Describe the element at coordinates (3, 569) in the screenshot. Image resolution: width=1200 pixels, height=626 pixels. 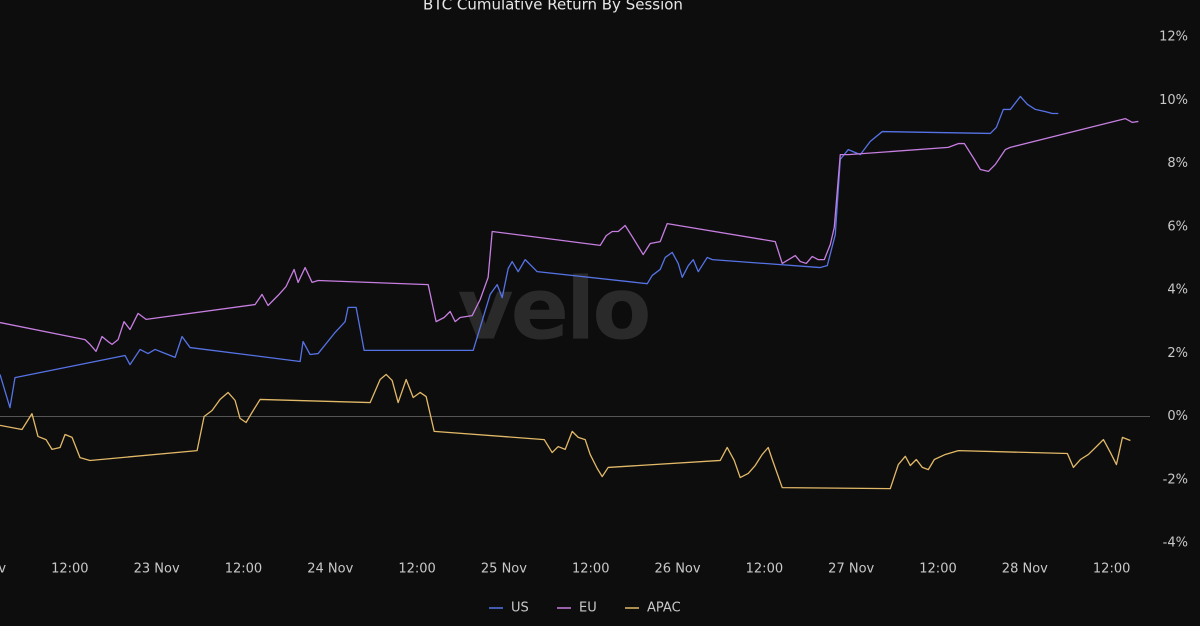
I see `x-tick-label: 22 Nov` at that location.